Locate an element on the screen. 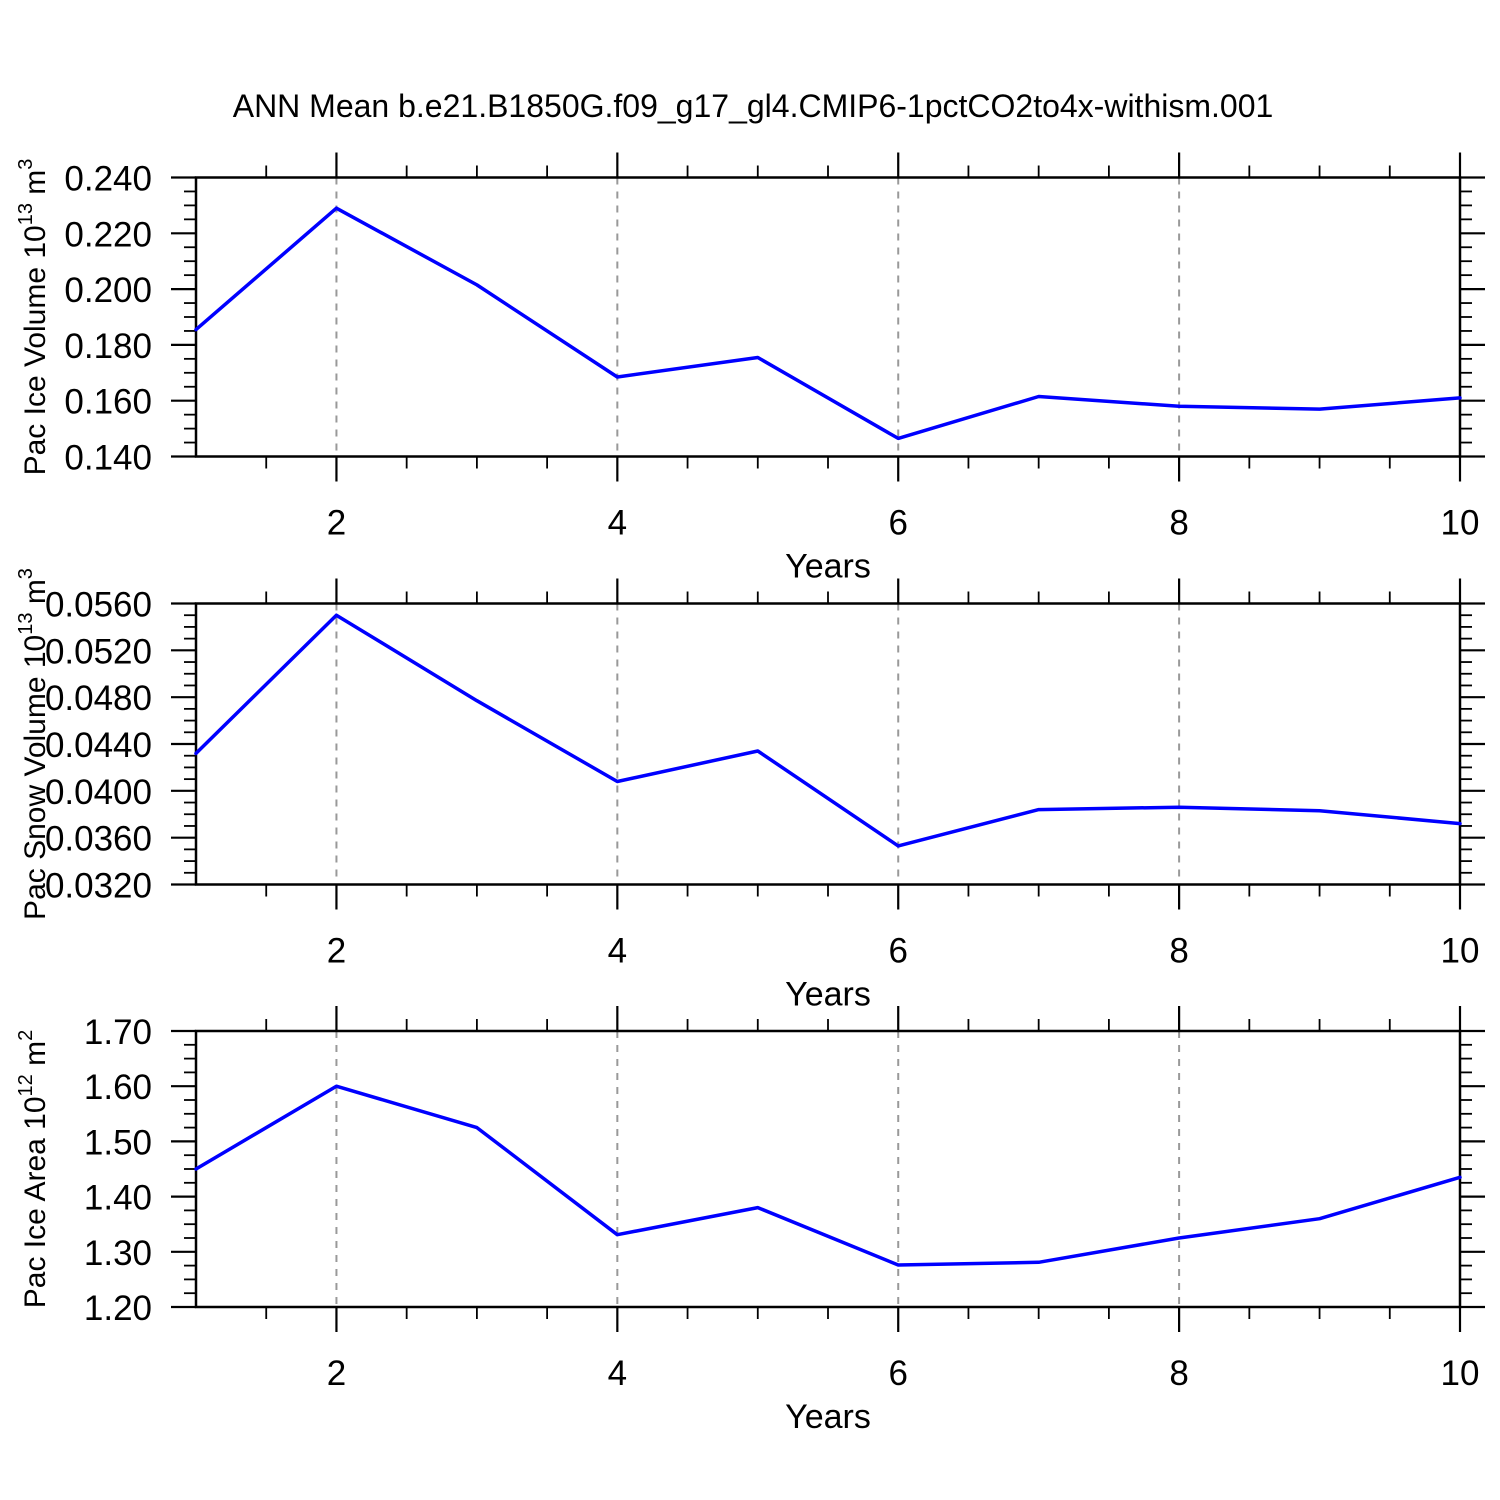 The width and height of the screenshot is (1500, 1500). y-axis-title: Pac Snow Volume 1013 m3 is located at coordinates (33, 744).